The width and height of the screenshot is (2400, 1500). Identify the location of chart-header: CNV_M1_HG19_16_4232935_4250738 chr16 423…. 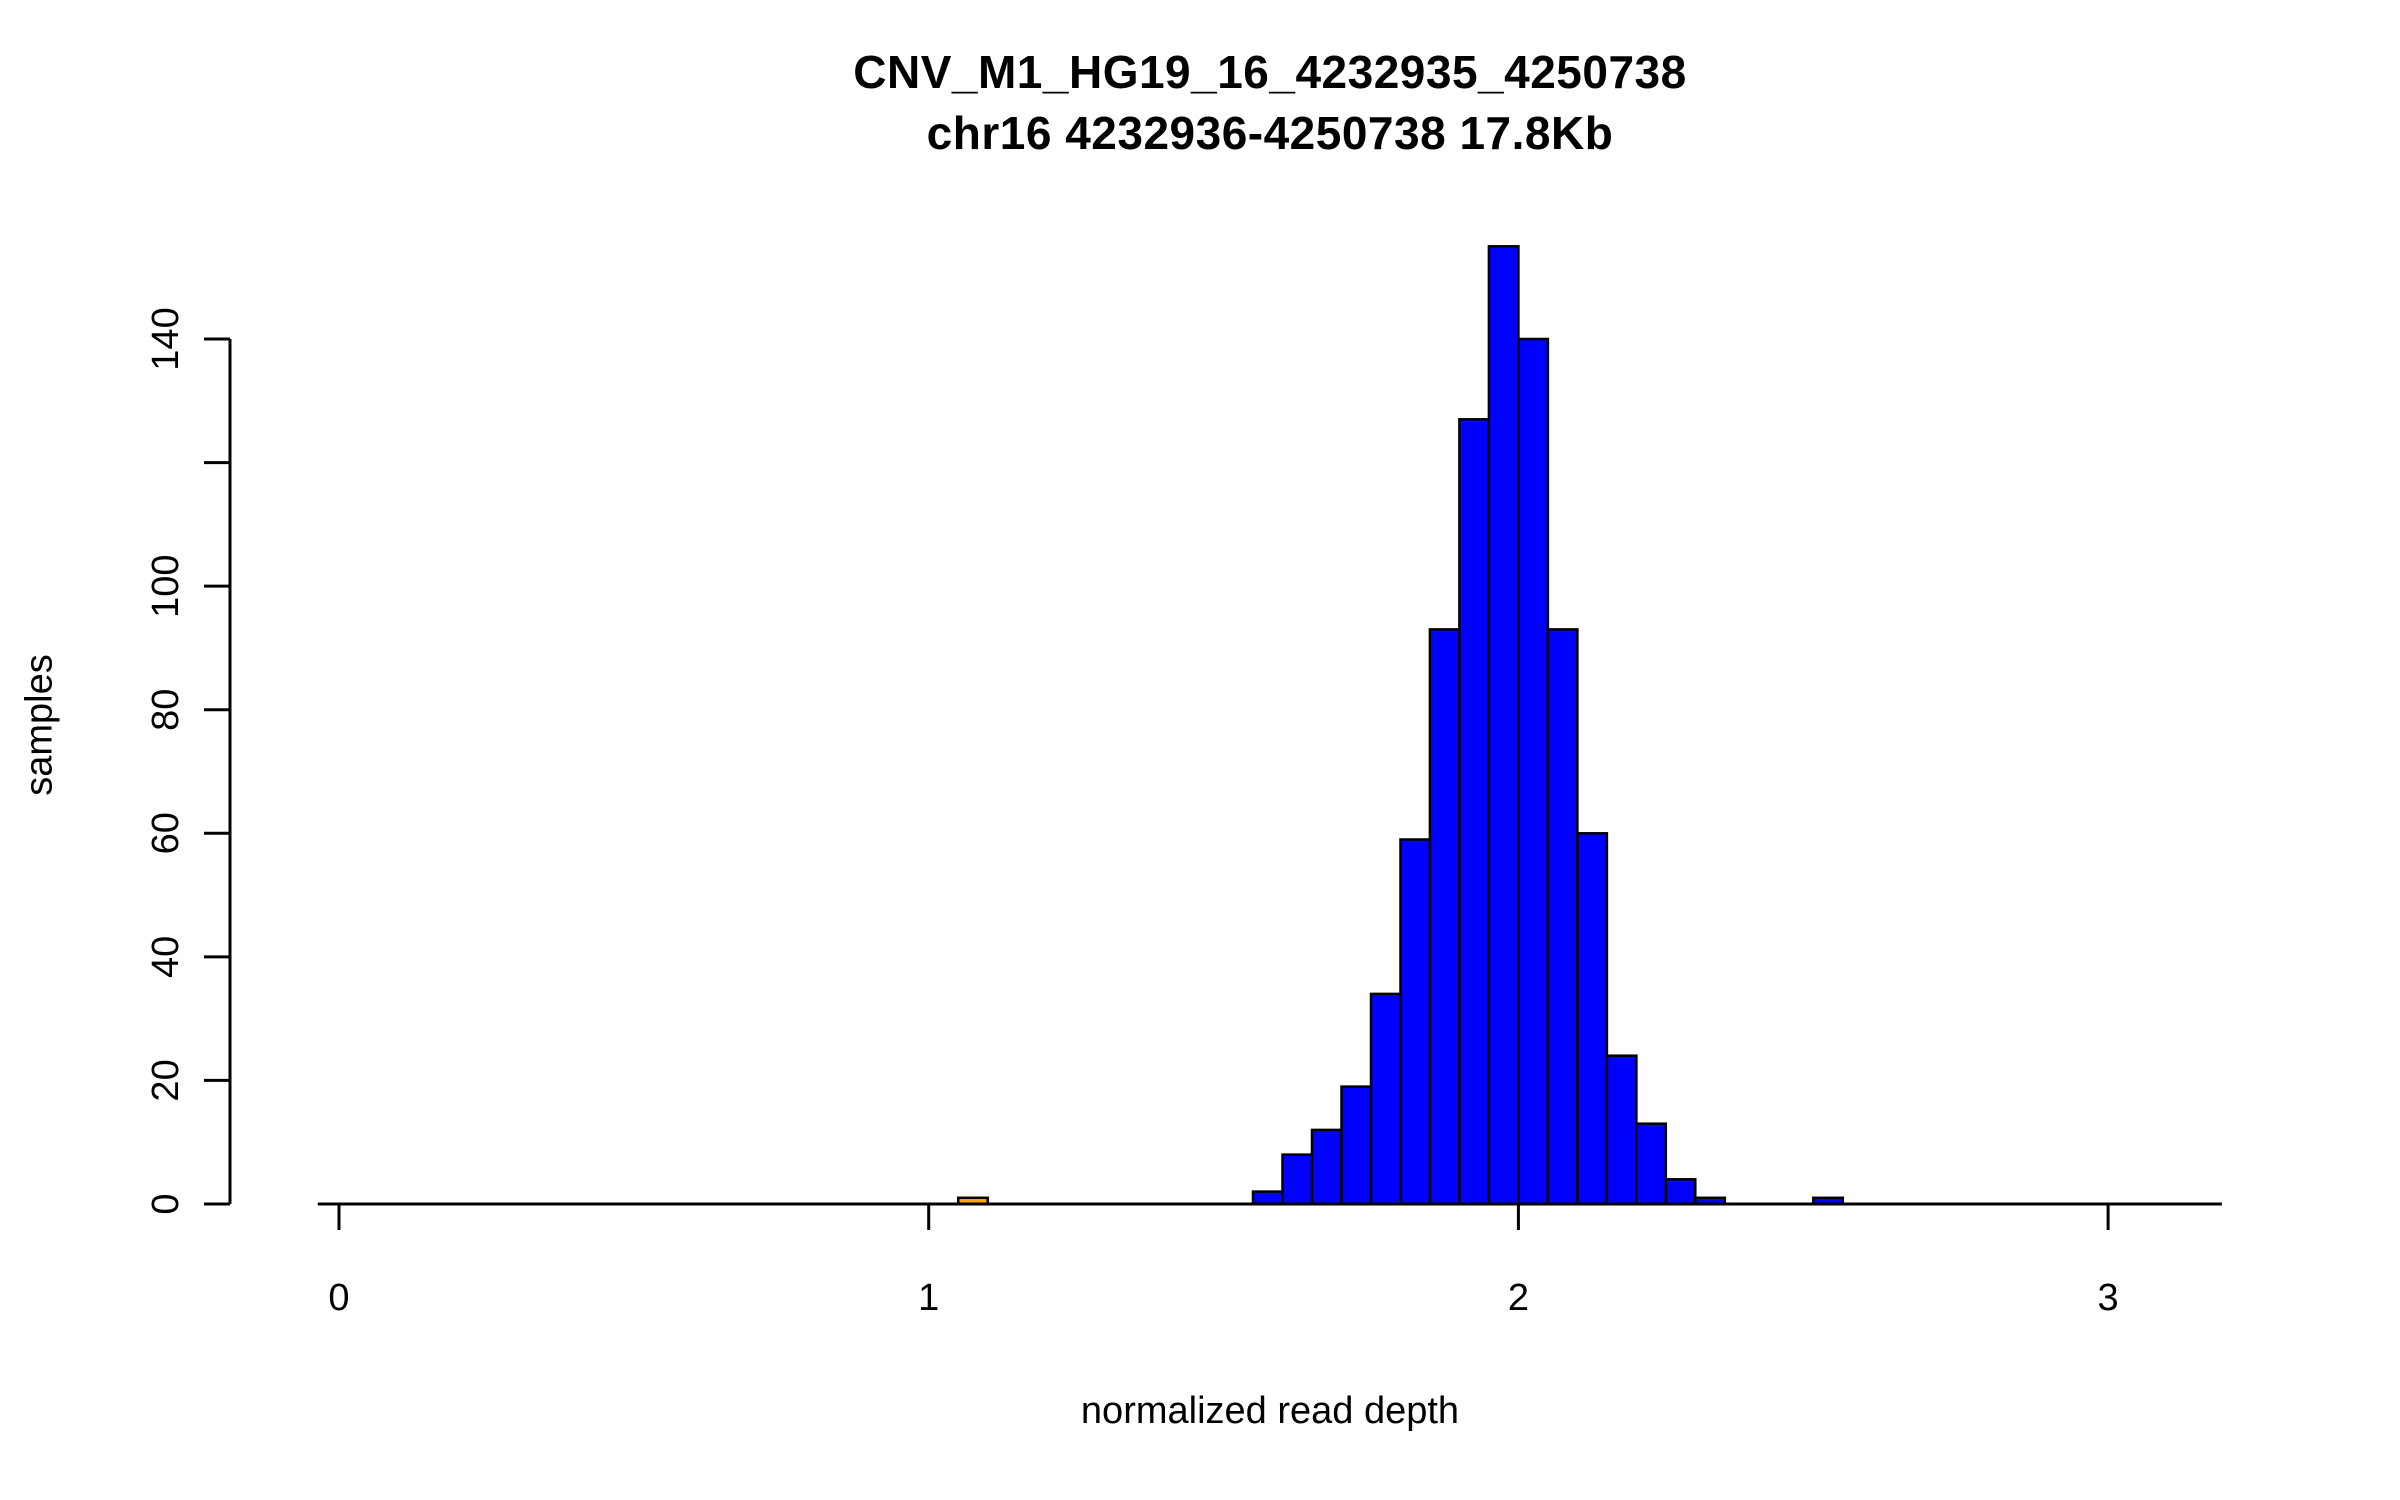
(1270, 102).